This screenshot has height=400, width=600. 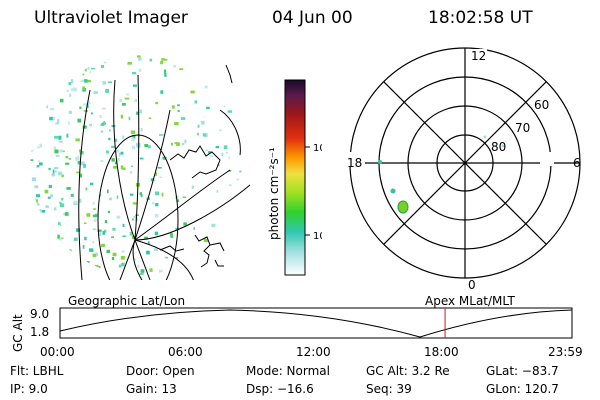 What do you see at coordinates (522, 128) in the screenshot?
I see `lat-label-70: 70` at bounding box center [522, 128].